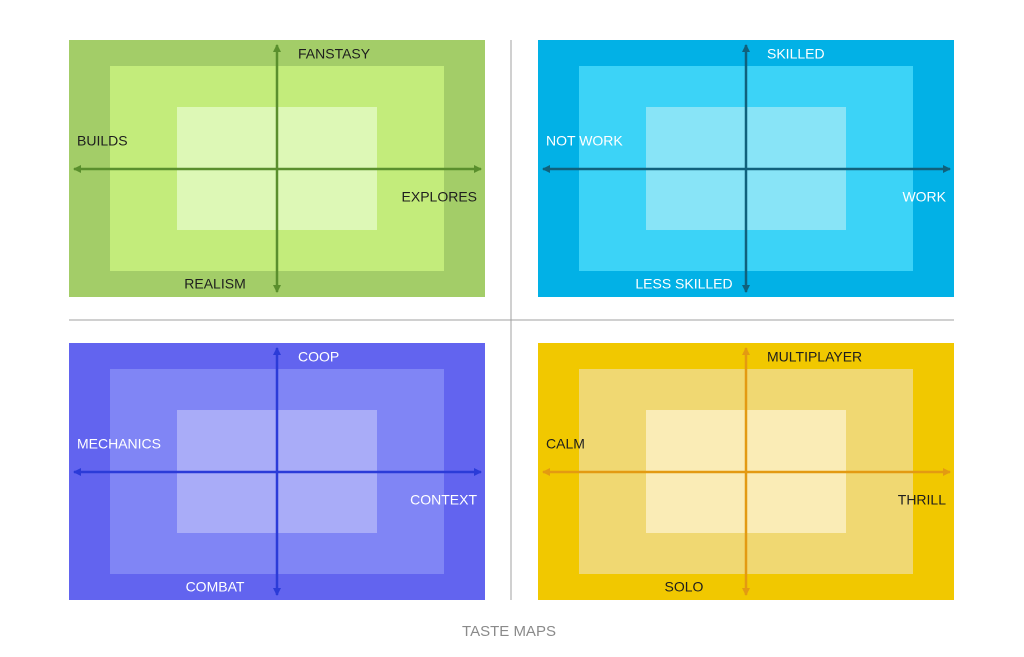 This screenshot has width=1024, height=657. What do you see at coordinates (214, 284) in the screenshot?
I see `label-bottom: REALISM` at bounding box center [214, 284].